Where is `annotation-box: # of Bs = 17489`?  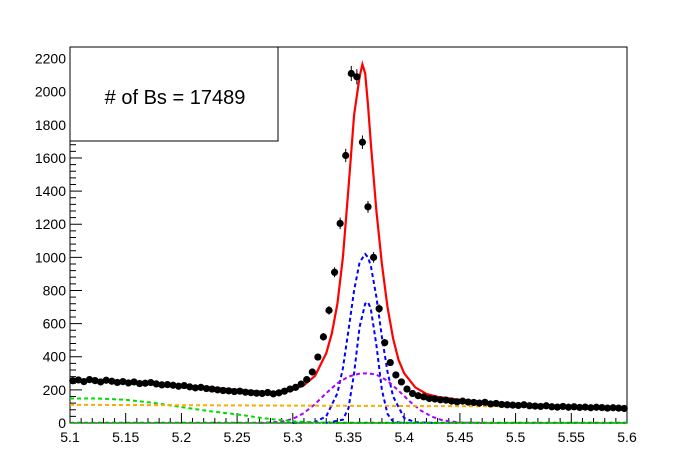
annotation-box: # of Bs = 17489 is located at coordinates (174, 94).